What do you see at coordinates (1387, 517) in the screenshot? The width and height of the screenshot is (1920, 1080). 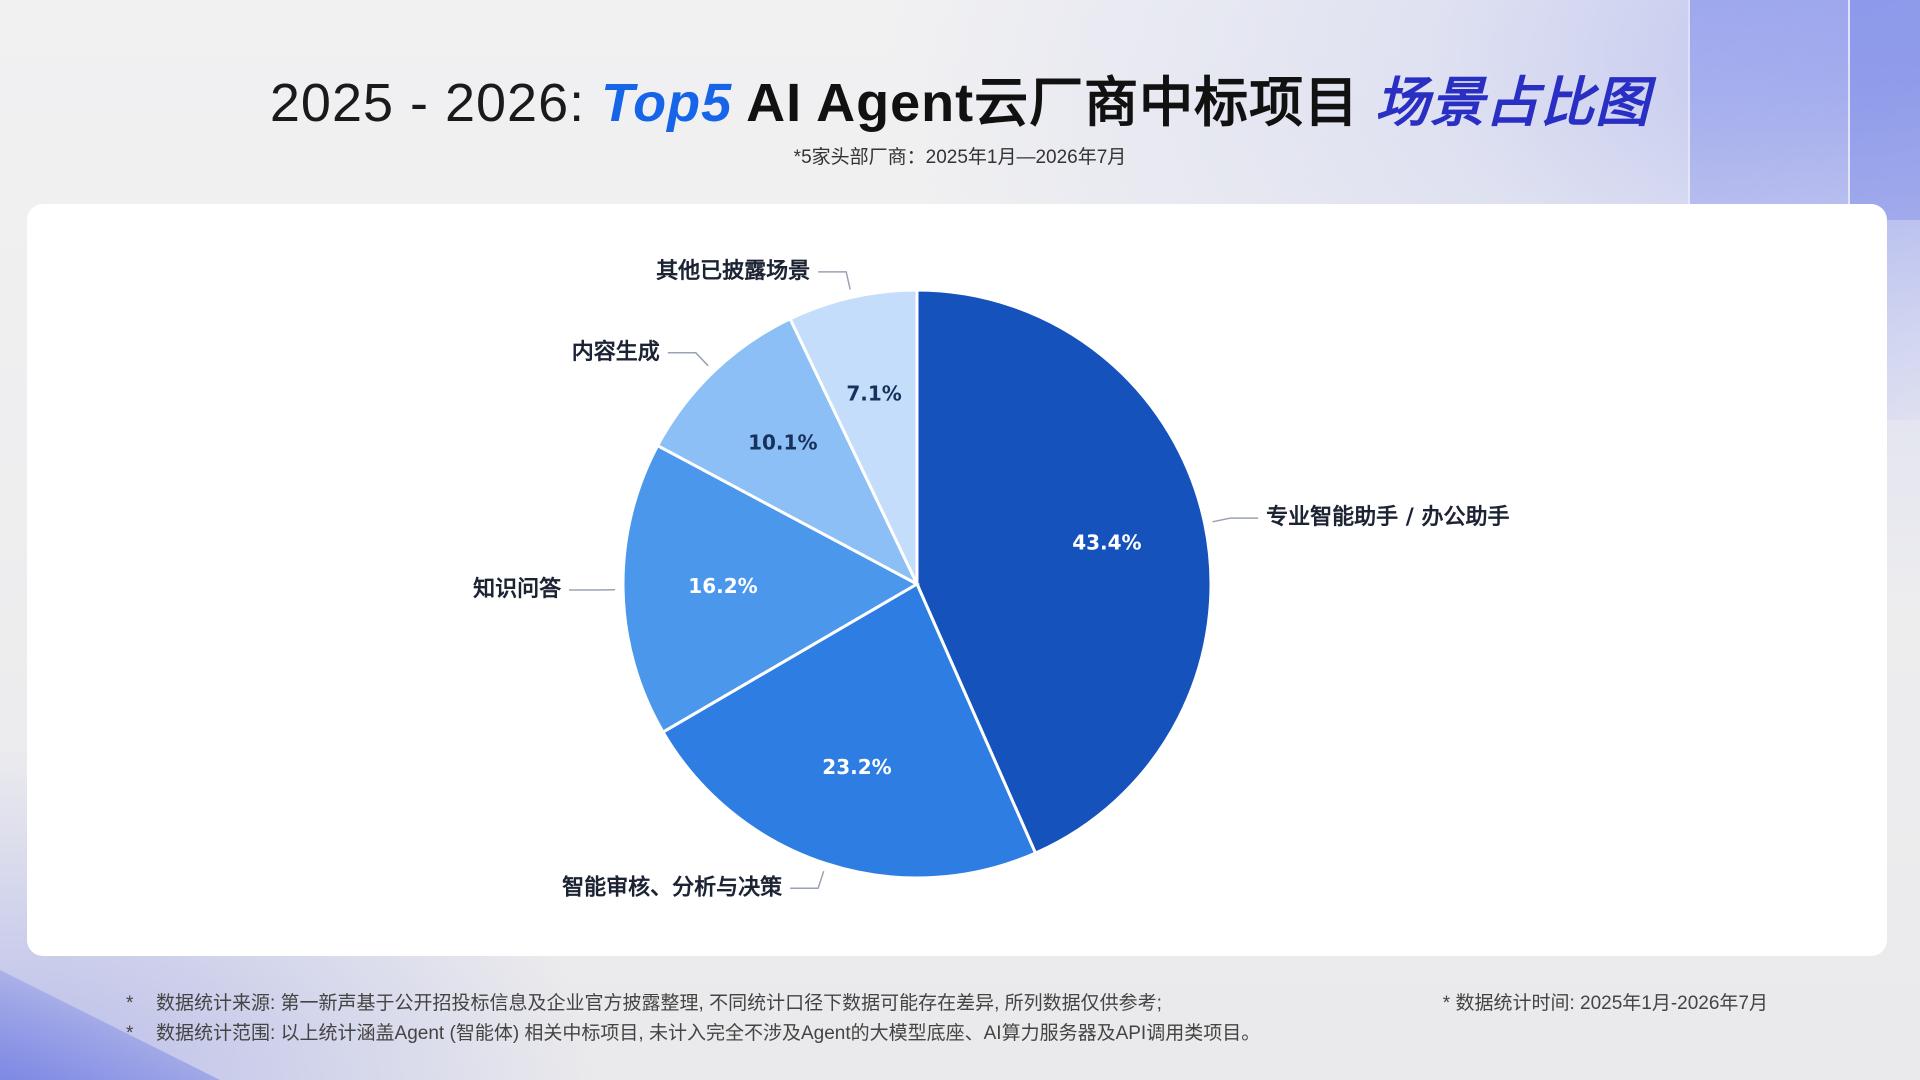 I see `slice-category-label: 专业智能助手 / 办公助手` at bounding box center [1387, 517].